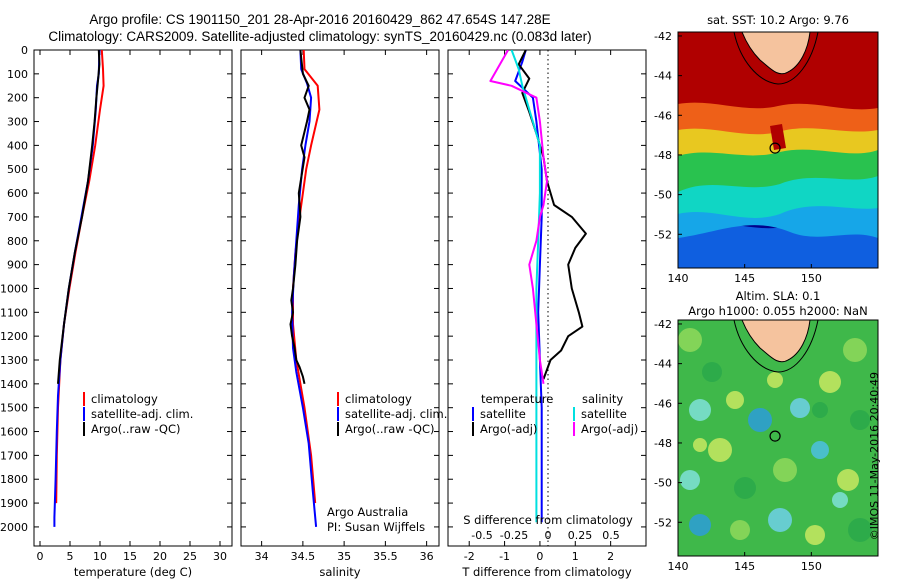 This screenshot has height=580, width=900. Describe the element at coordinates (14, 312) in the screenshot. I see `y-tick-label: 1100` at that location.